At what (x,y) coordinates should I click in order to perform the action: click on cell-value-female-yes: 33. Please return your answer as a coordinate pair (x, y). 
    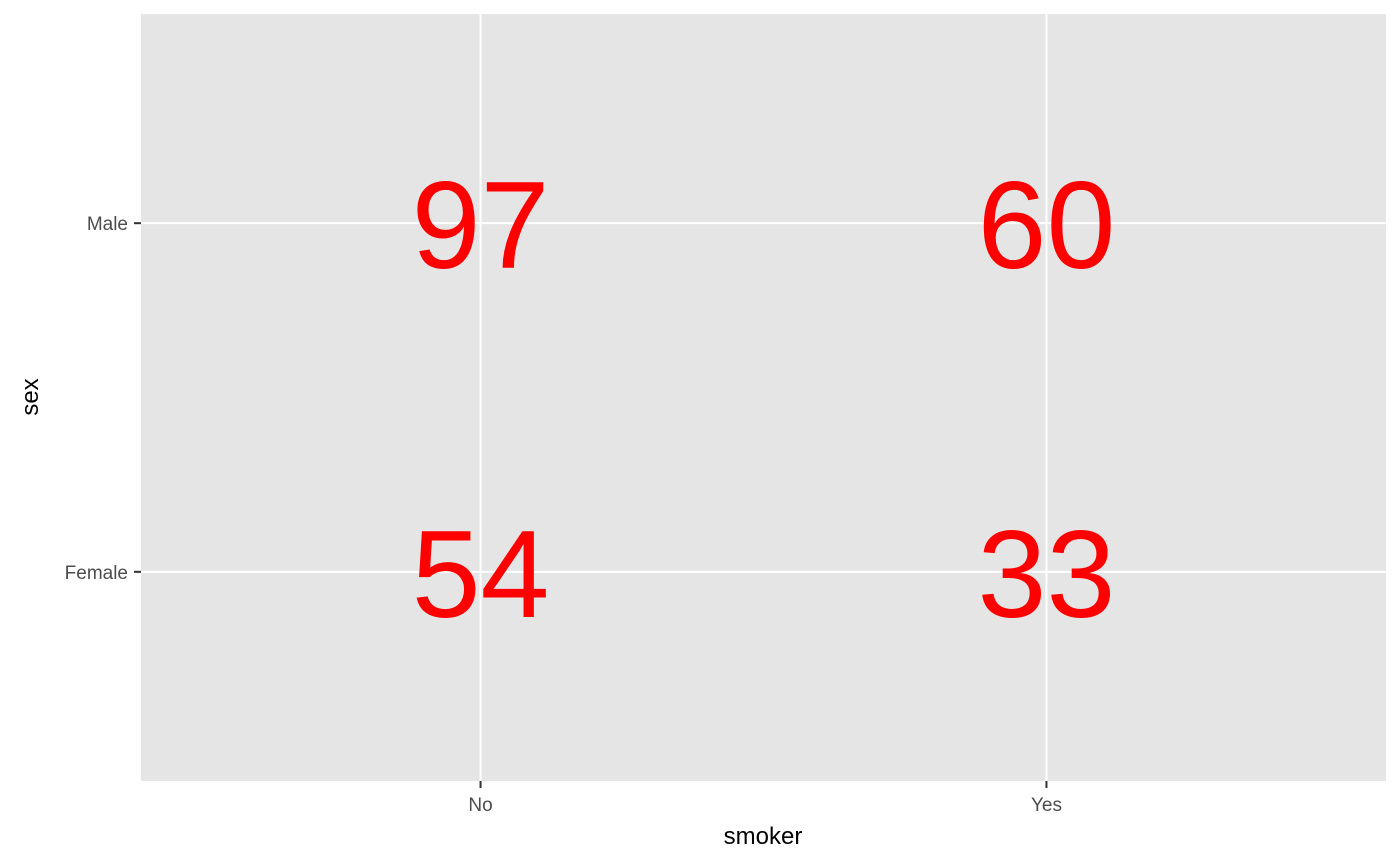
    Looking at the image, I should click on (1046, 575).